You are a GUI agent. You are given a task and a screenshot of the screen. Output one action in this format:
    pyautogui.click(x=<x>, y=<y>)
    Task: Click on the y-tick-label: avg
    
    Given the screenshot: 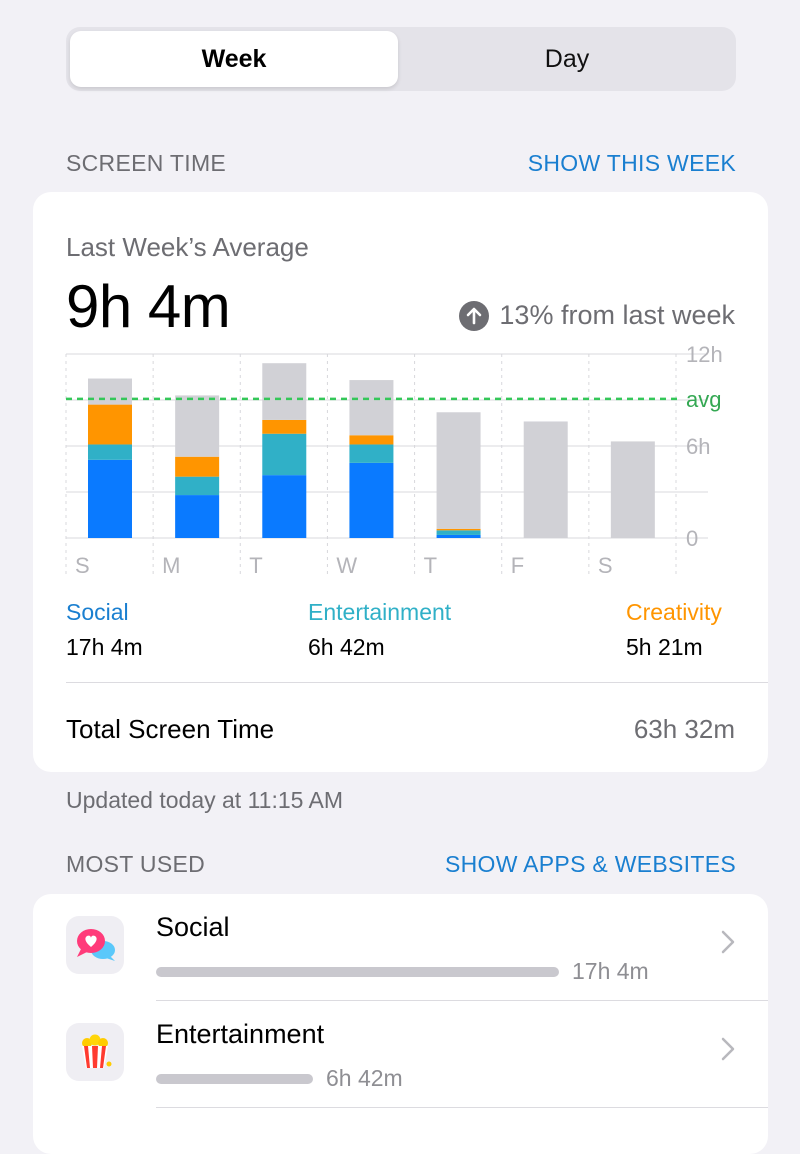 What is the action you would take?
    pyautogui.click(x=703, y=399)
    